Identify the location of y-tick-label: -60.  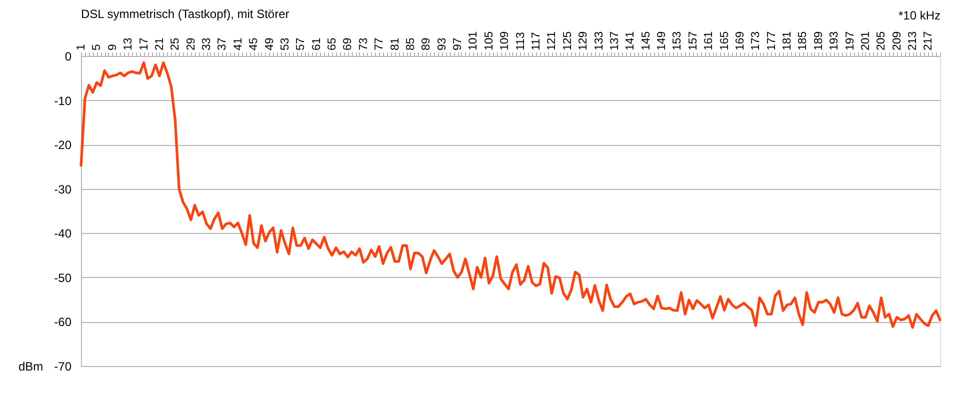
(63, 322).